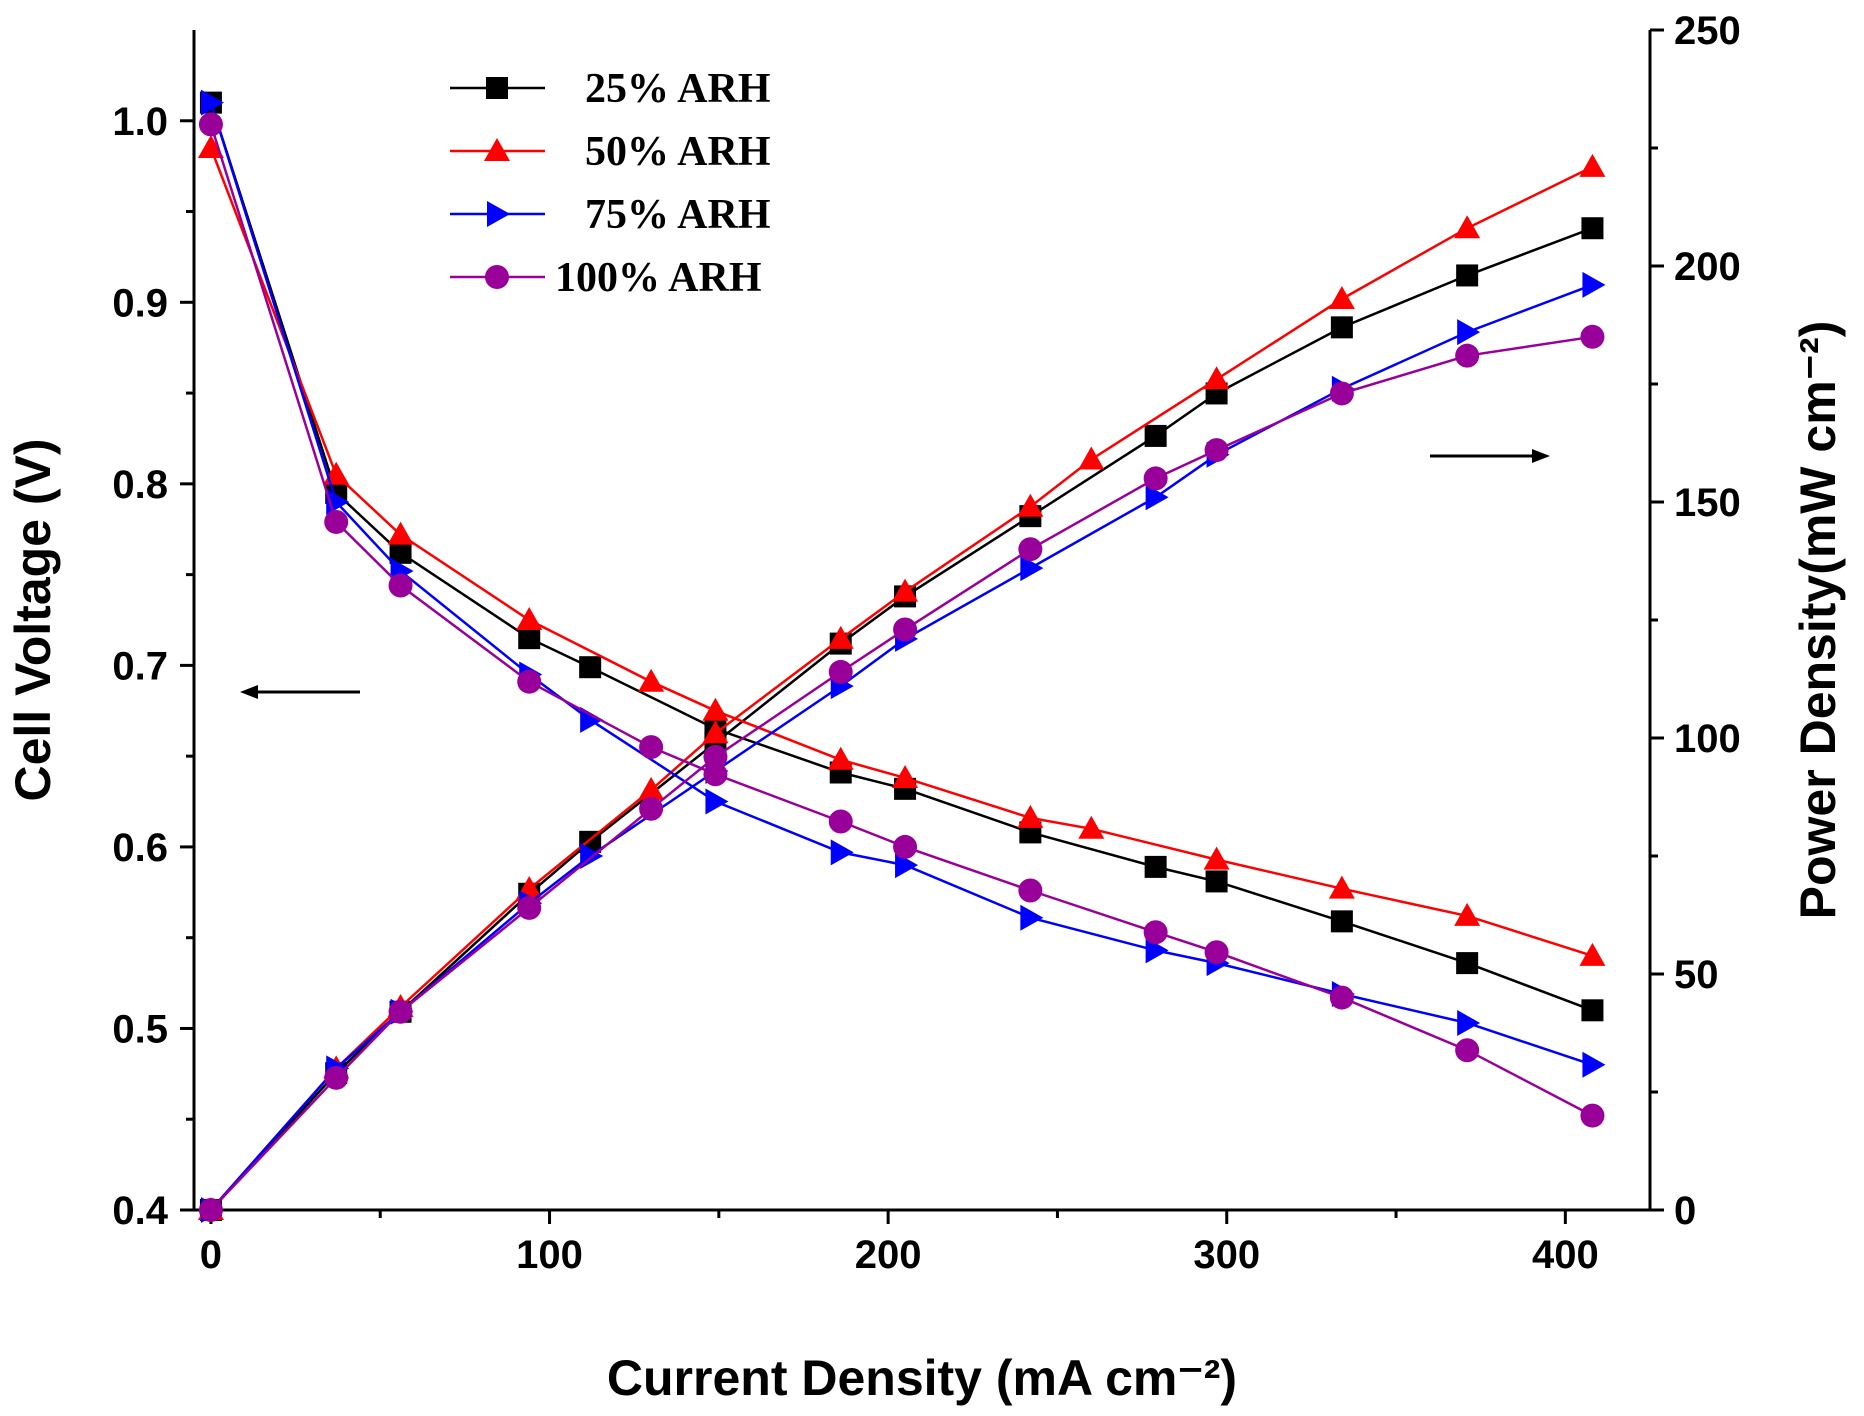 The width and height of the screenshot is (1864, 1416). Describe the element at coordinates (1696, 975) in the screenshot. I see `y-right-tick-label: 50` at that location.